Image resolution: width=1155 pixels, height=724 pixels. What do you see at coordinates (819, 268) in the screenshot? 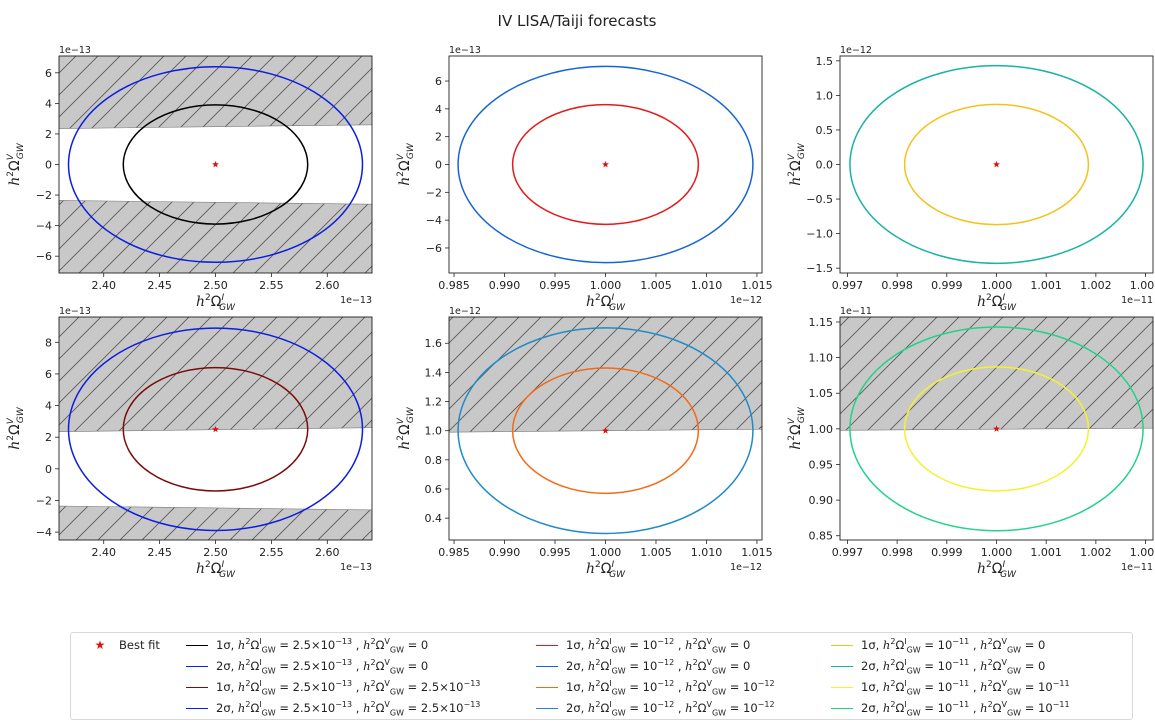
I see `y-tick-label: −1.5` at bounding box center [819, 268].